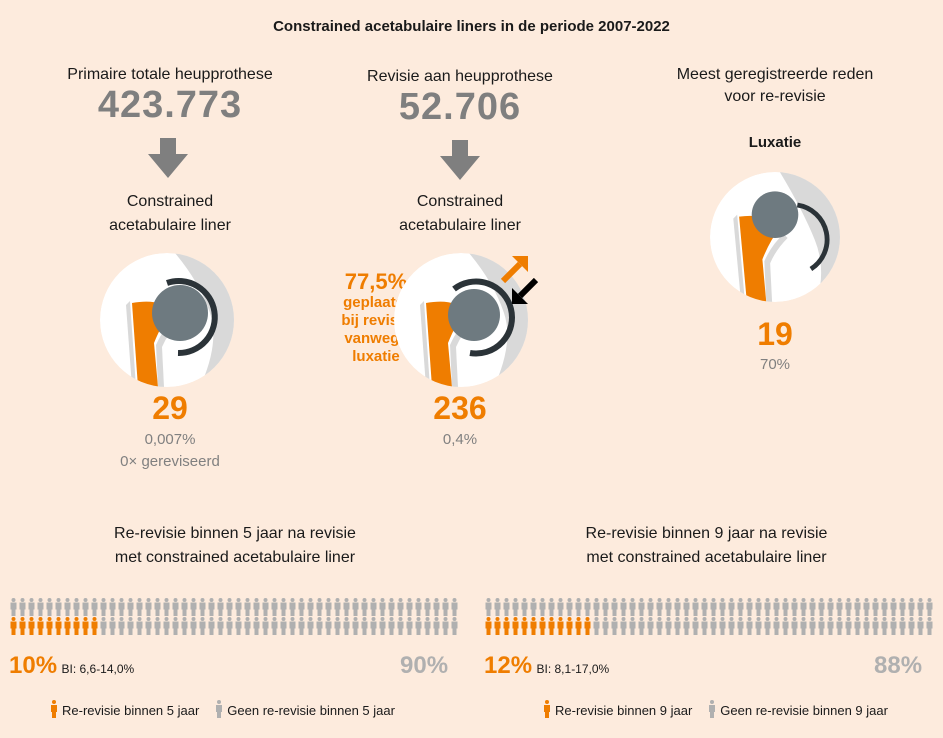 The height and width of the screenshot is (738, 943). I want to click on primary-liner-note: 0× gereviseerd, so click(170, 461).